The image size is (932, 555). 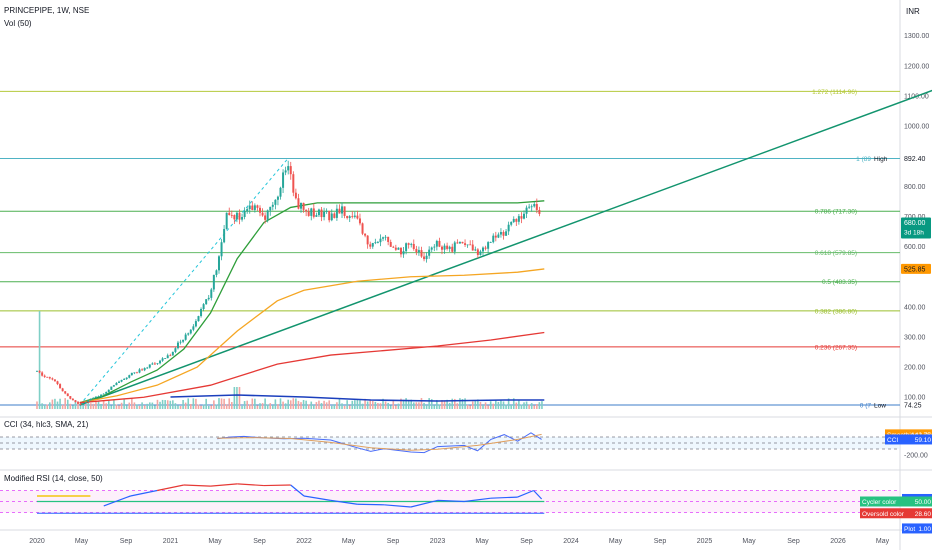 What do you see at coordinates (379, 442) in the screenshot?
I see `cci-smoothing-line` at bounding box center [379, 442].